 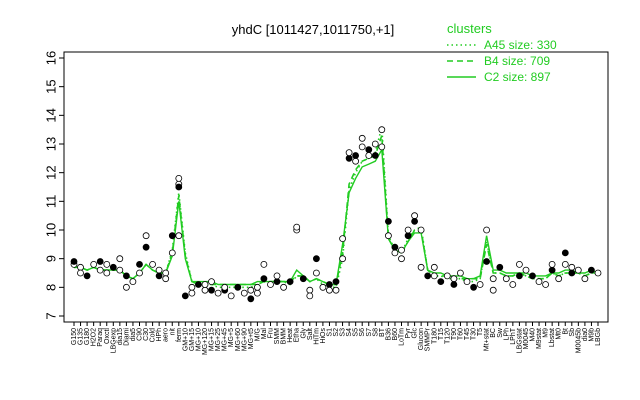 What do you see at coordinates (421, 339) in the screenshot?
I see `x-tick-label: Glucon` at bounding box center [421, 339].